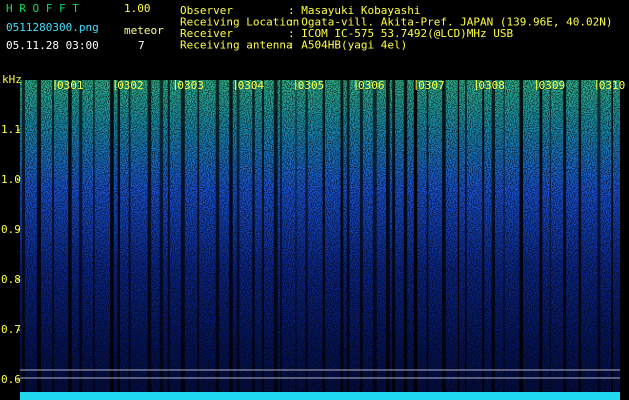 The width and height of the screenshot is (629, 400). What do you see at coordinates (52, 27) in the screenshot?
I see `filename: 0511280300.png` at bounding box center [52, 27].